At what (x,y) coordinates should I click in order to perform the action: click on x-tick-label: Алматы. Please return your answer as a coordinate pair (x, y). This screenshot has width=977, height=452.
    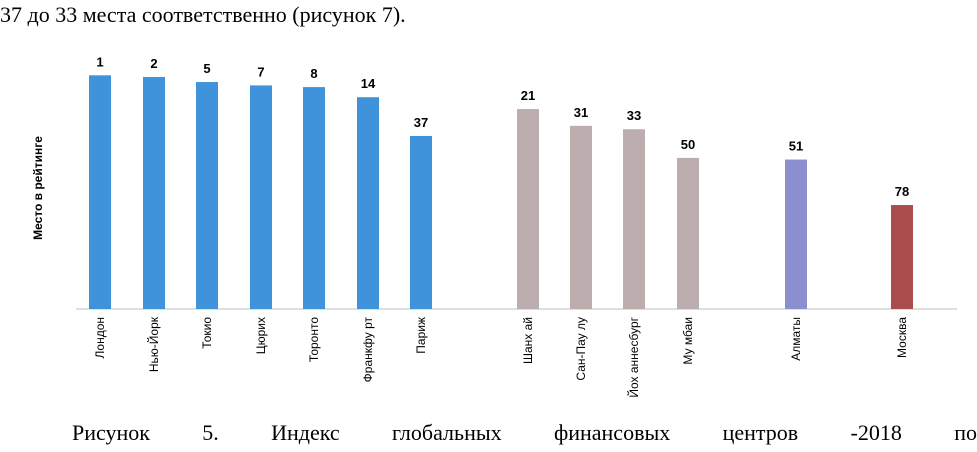
    Looking at the image, I should click on (796, 339).